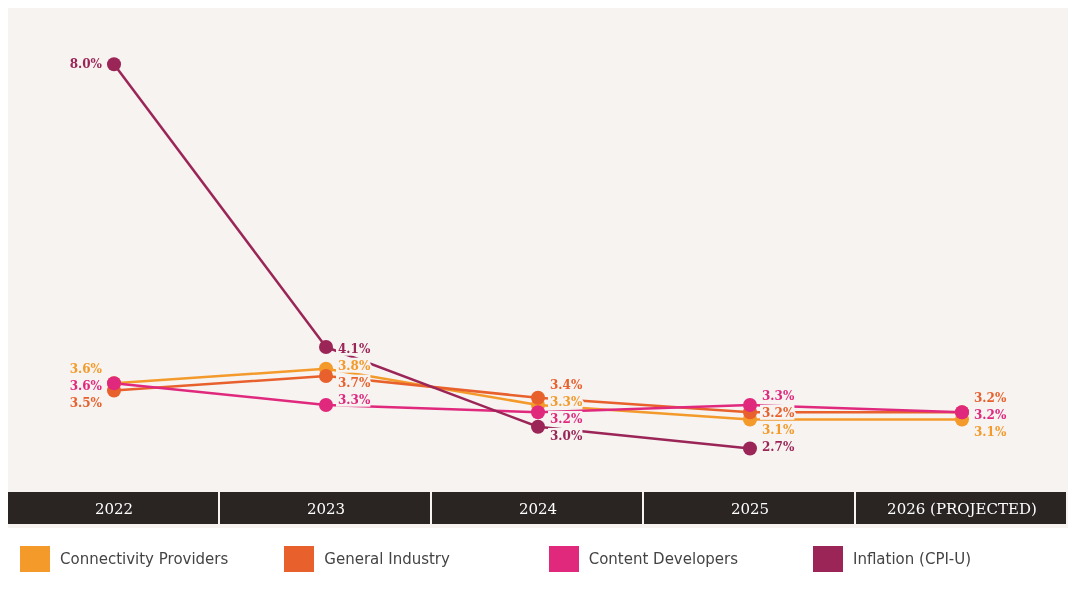 Image resolution: width=1076 pixels, height=593 pixels. I want to click on x-tick-label: 2024, so click(538, 509).